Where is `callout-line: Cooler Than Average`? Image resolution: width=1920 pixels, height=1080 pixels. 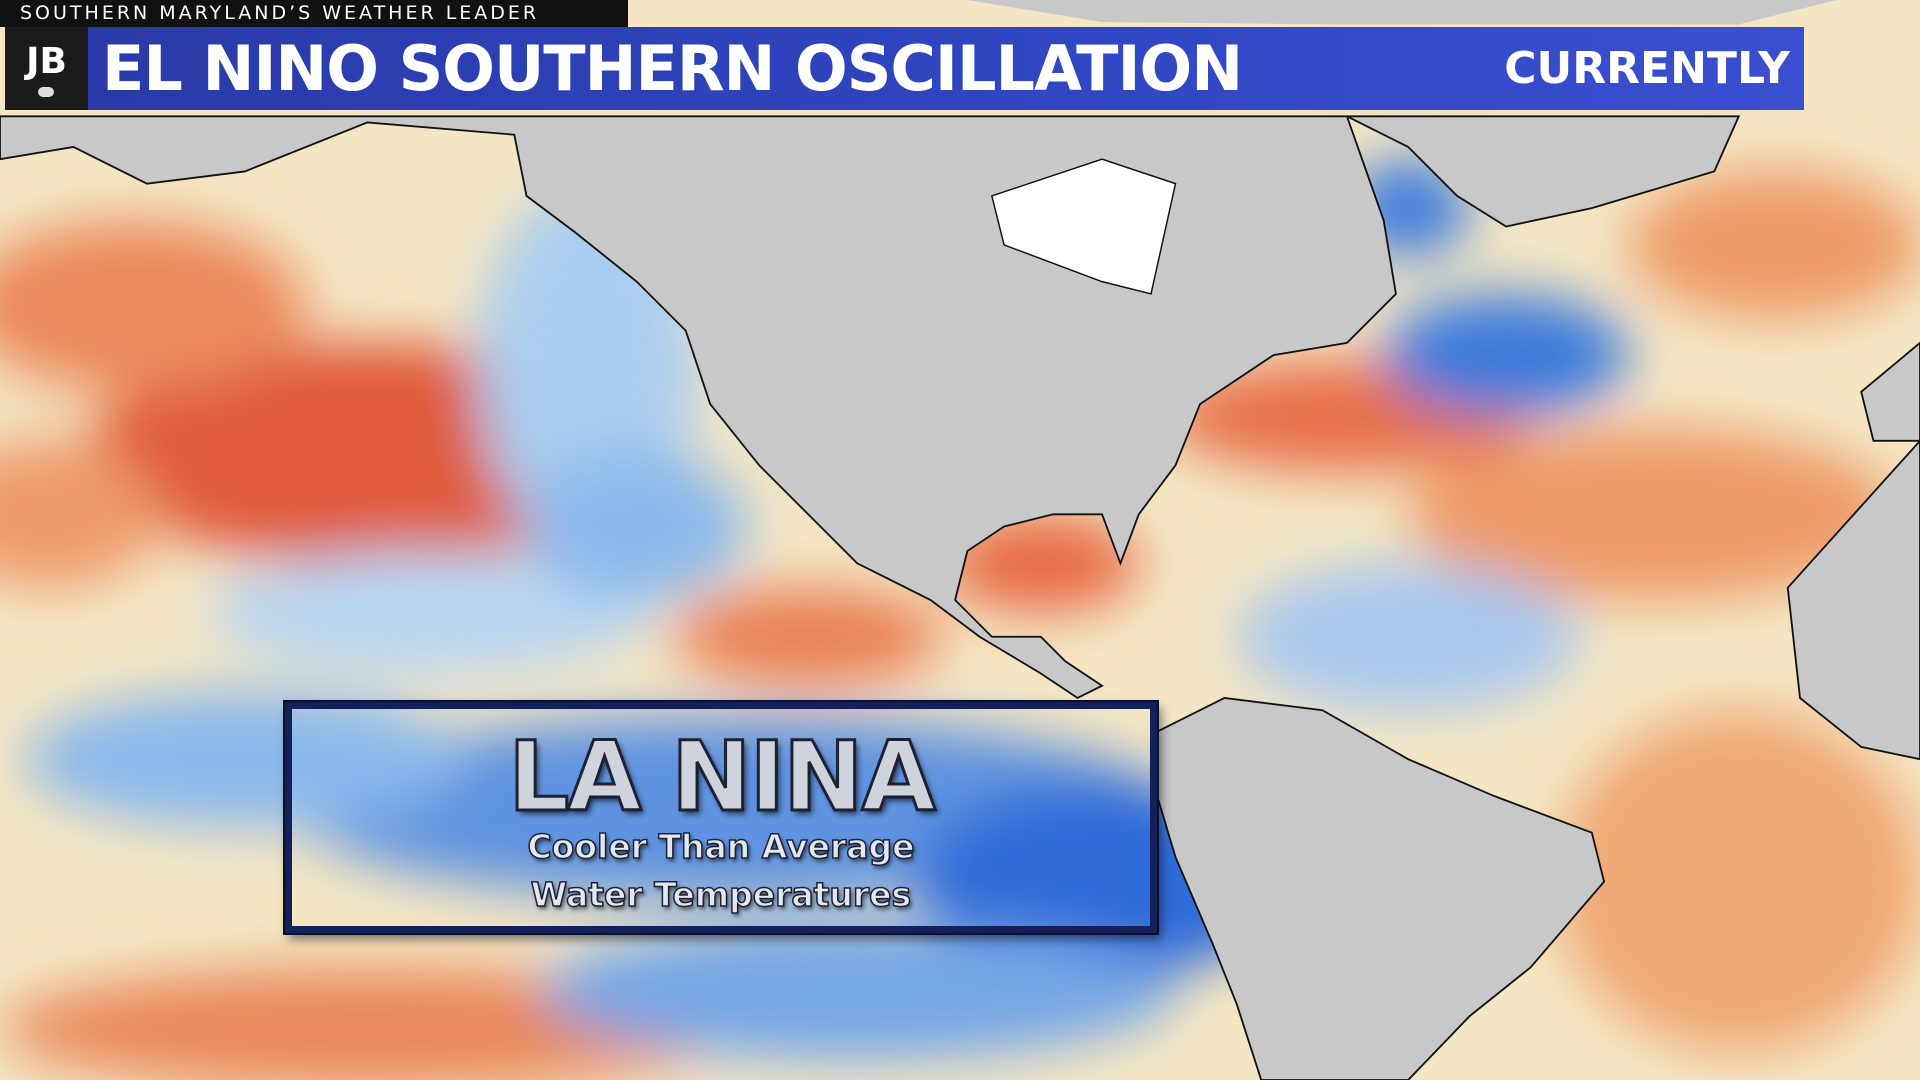
callout-line: Cooler Than Average is located at coordinates (721, 846).